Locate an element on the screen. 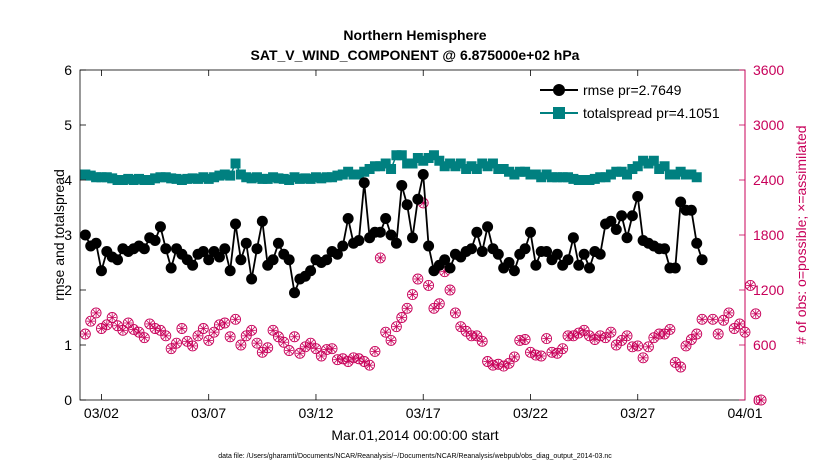  legend-box is located at coordinates (635, 101).